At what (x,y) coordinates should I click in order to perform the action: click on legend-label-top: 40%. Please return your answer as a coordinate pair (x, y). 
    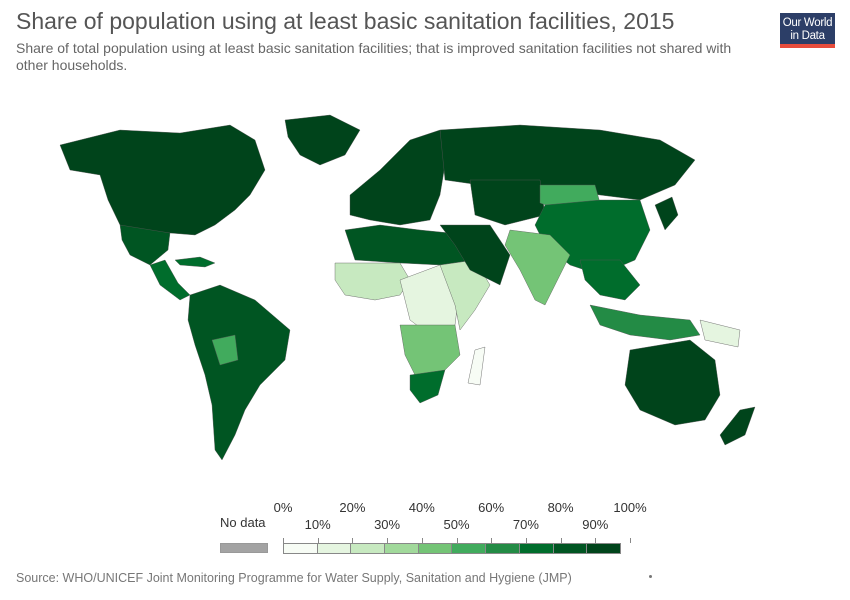
    Looking at the image, I should click on (421, 507).